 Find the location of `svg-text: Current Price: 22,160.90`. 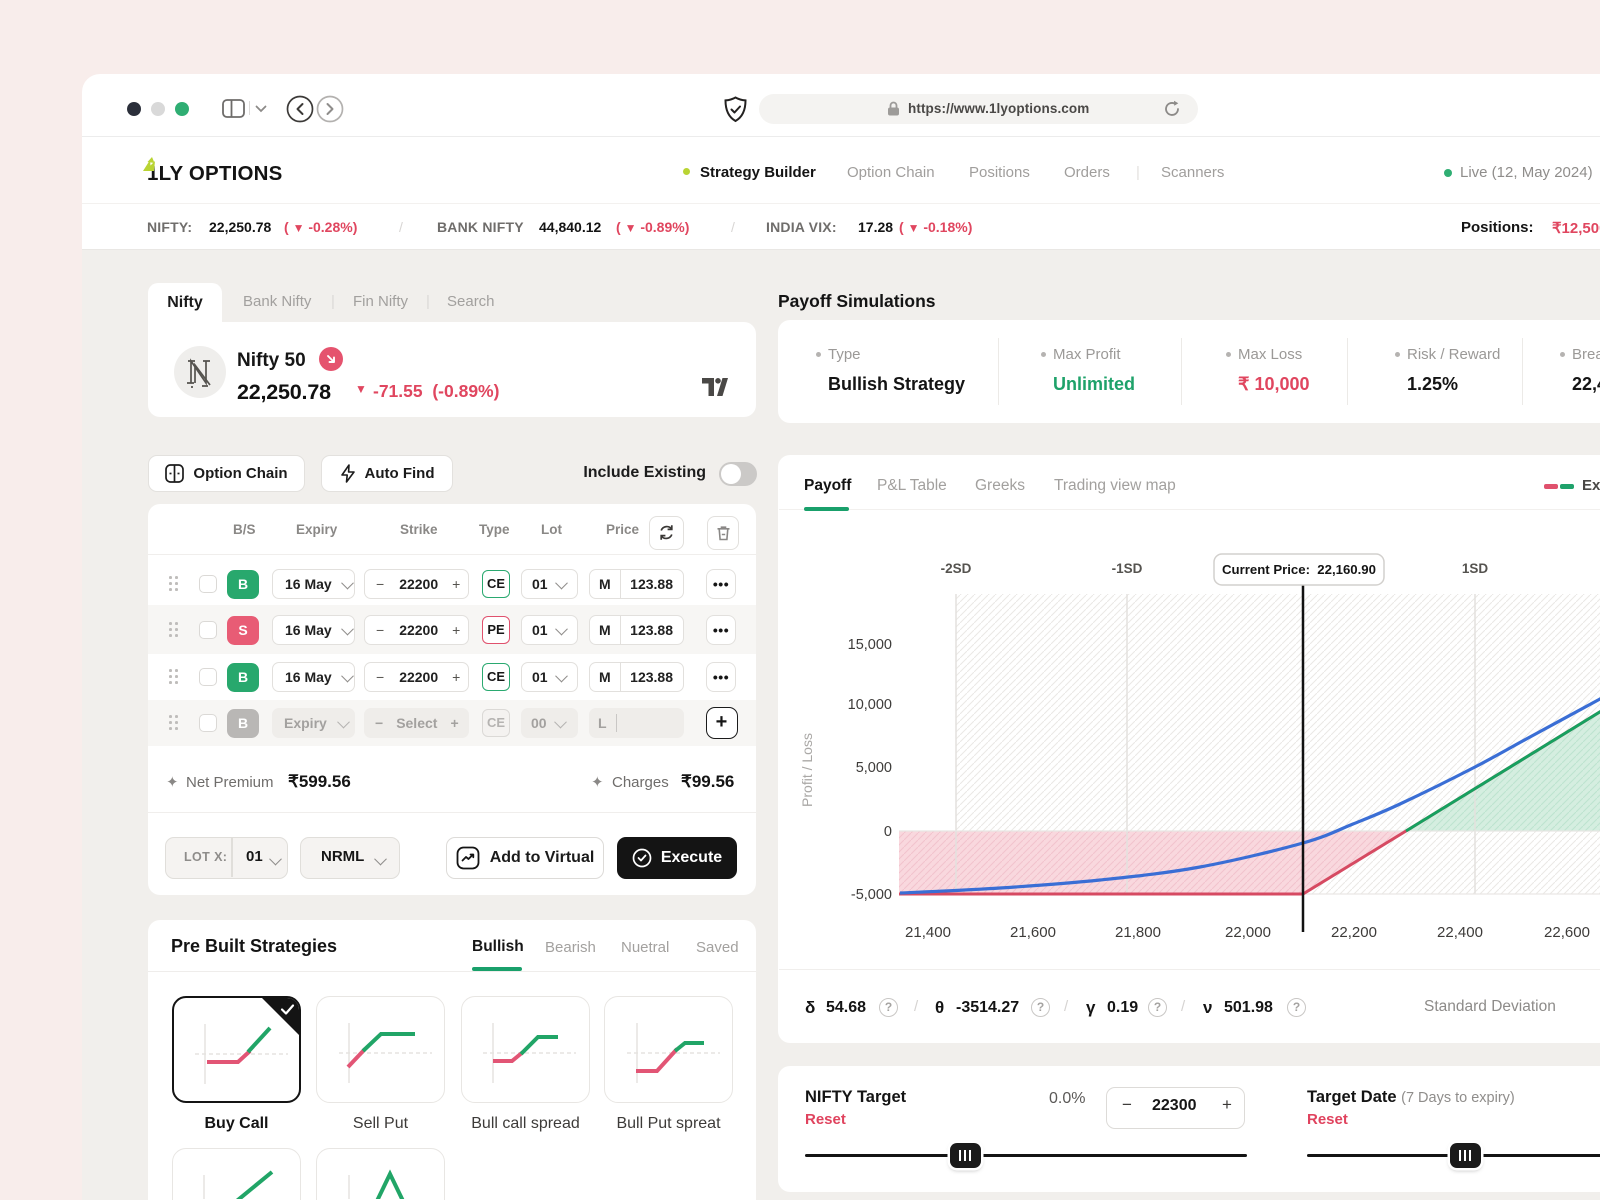

svg-text: Current Price: 22,160.90 is located at coordinates (1299, 569).